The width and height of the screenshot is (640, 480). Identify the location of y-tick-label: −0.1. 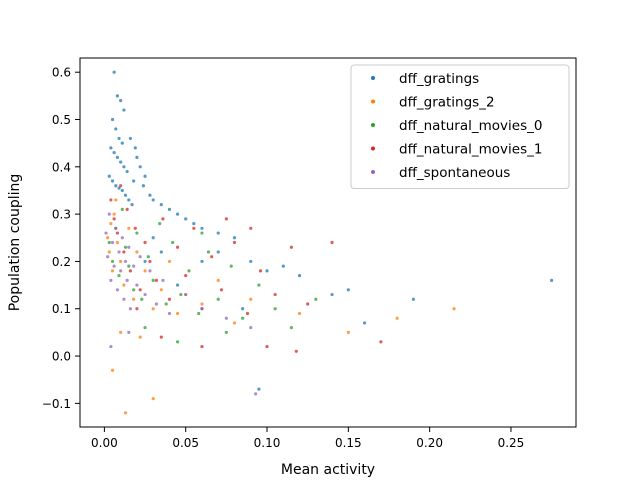
(56, 404).